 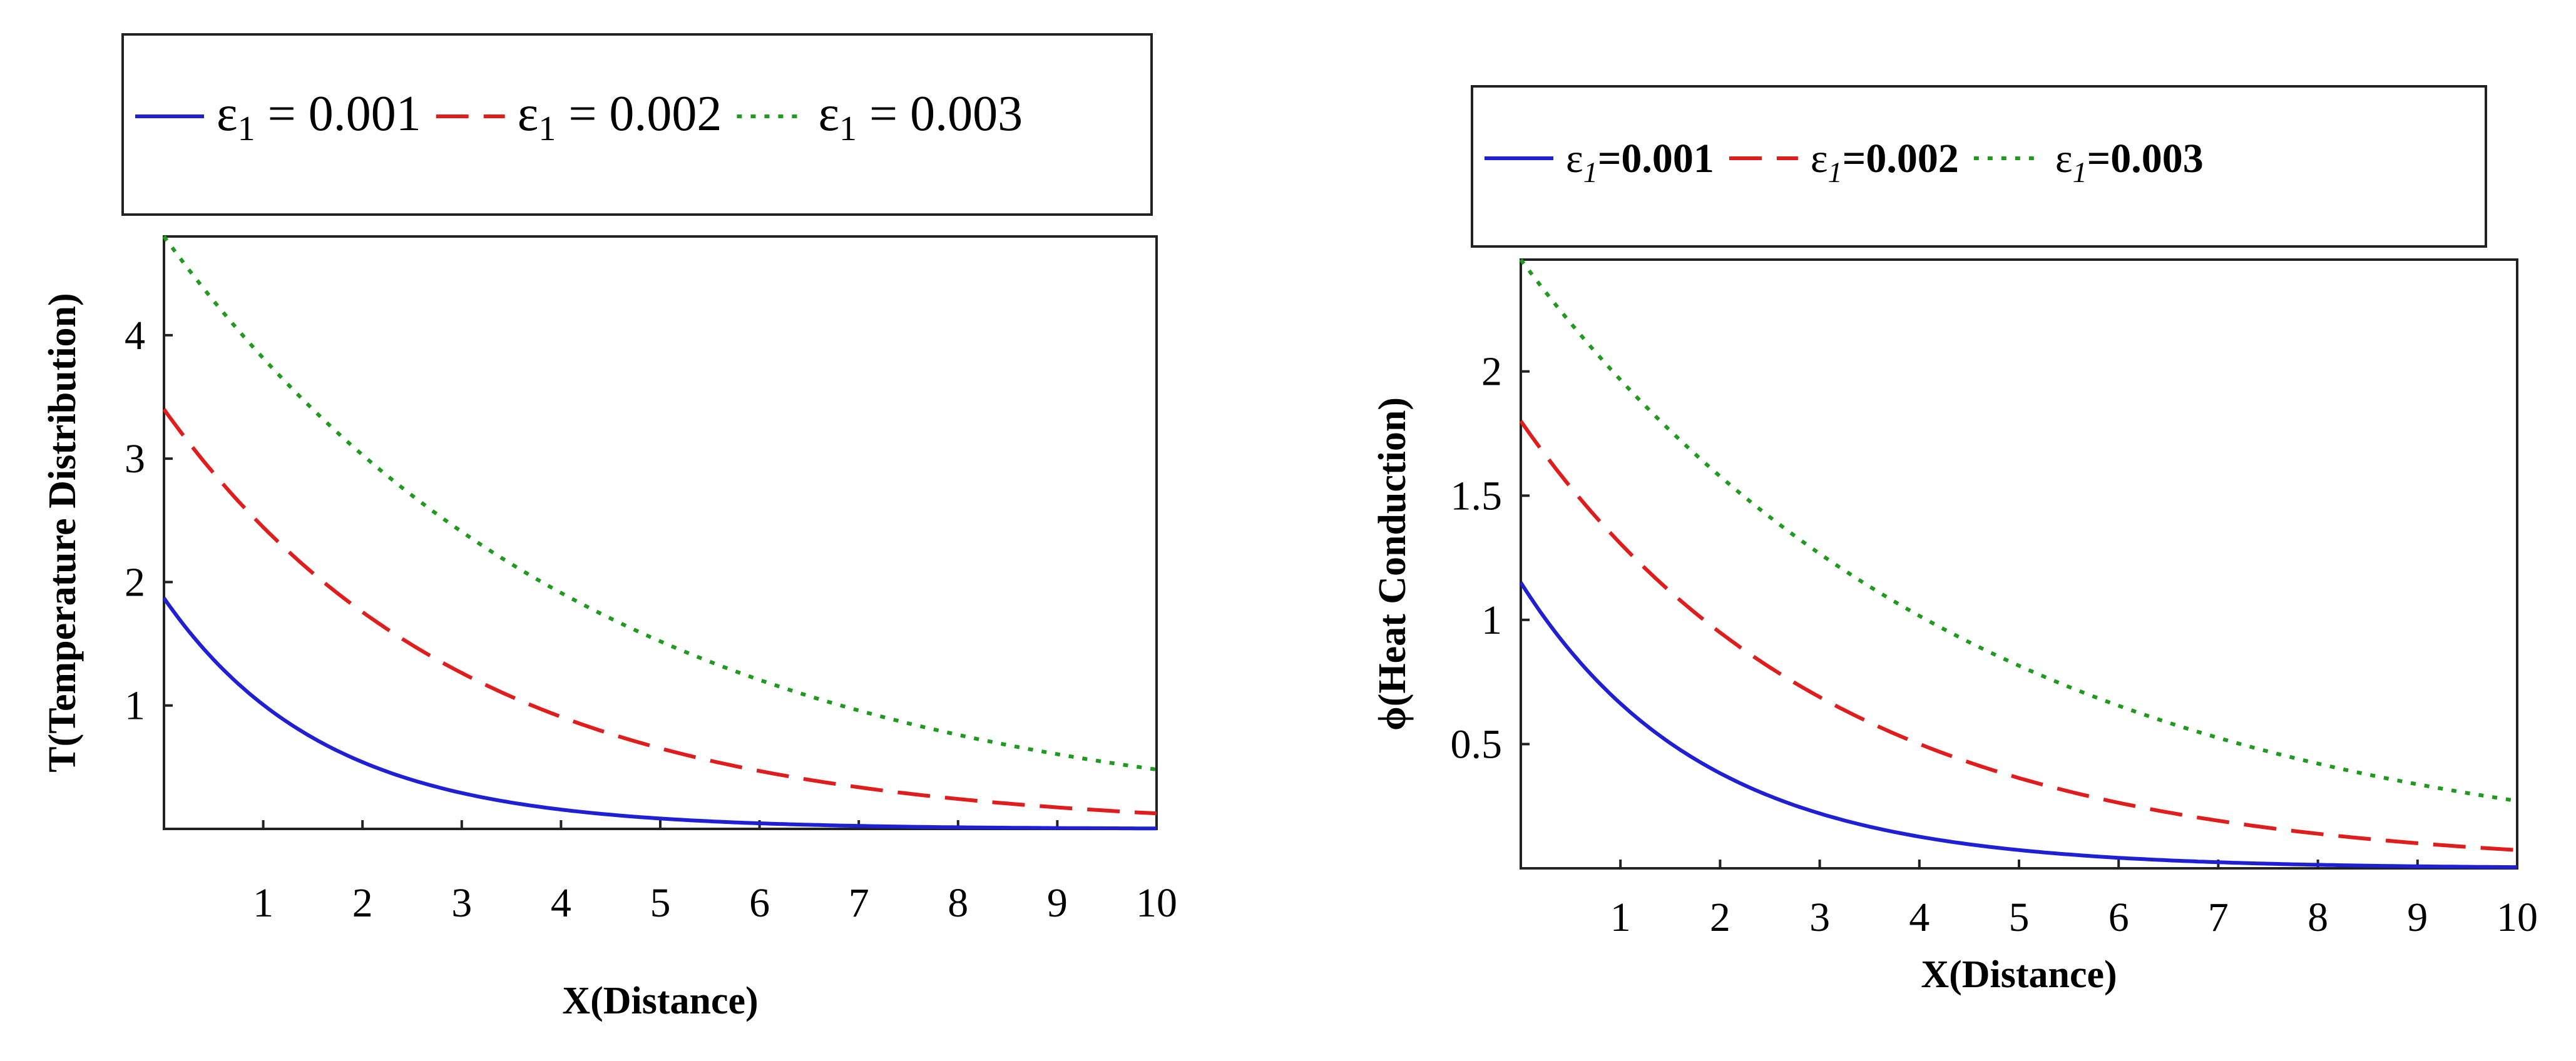 What do you see at coordinates (1477, 496) in the screenshot?
I see `y-tick-label: 1.5` at bounding box center [1477, 496].